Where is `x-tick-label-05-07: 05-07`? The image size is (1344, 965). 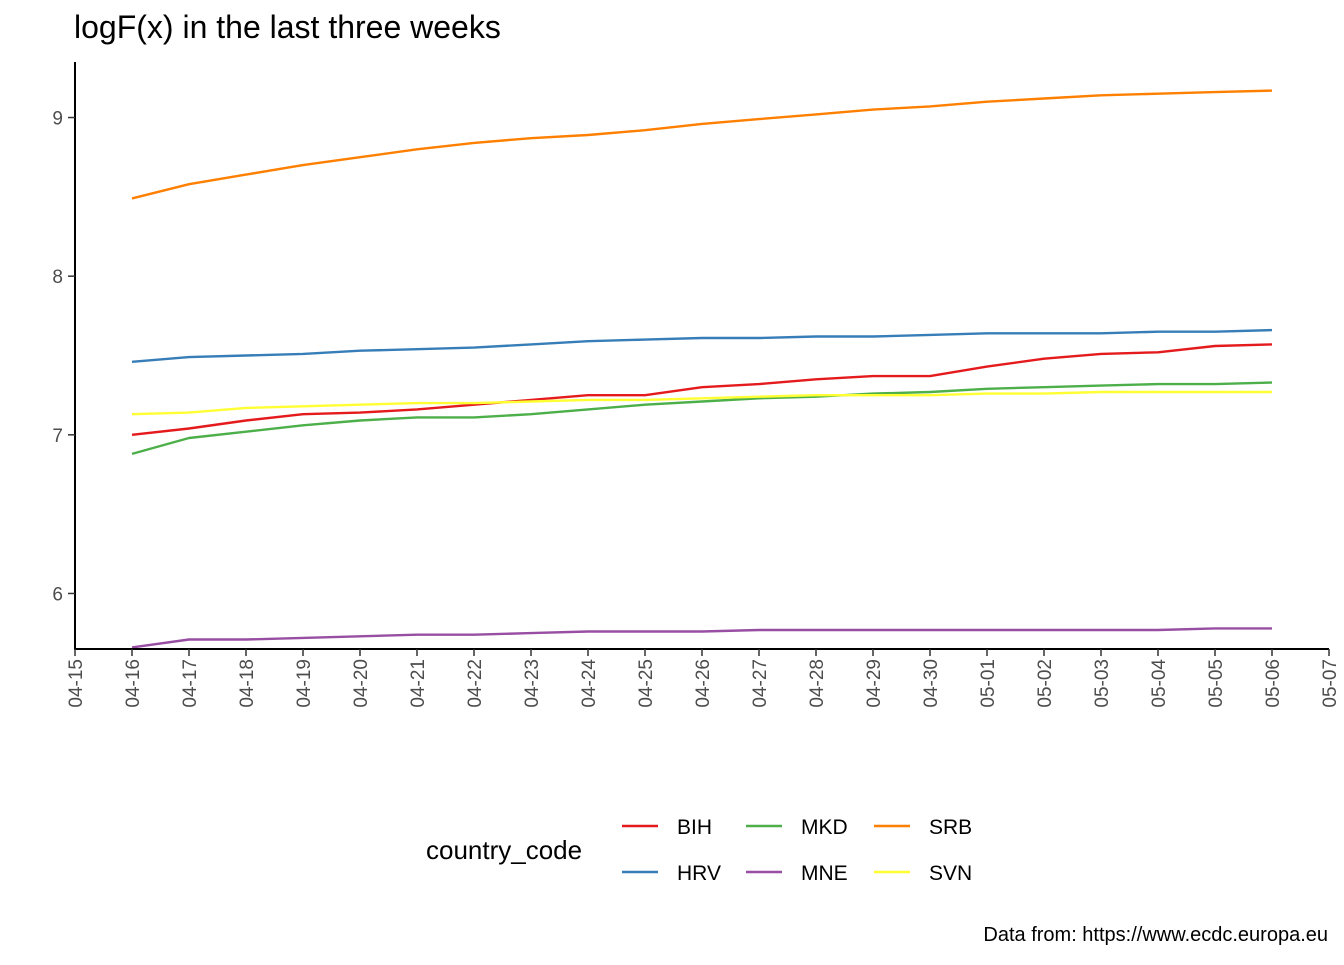 x-tick-label-05-07: 05-07 is located at coordinates (1330, 683).